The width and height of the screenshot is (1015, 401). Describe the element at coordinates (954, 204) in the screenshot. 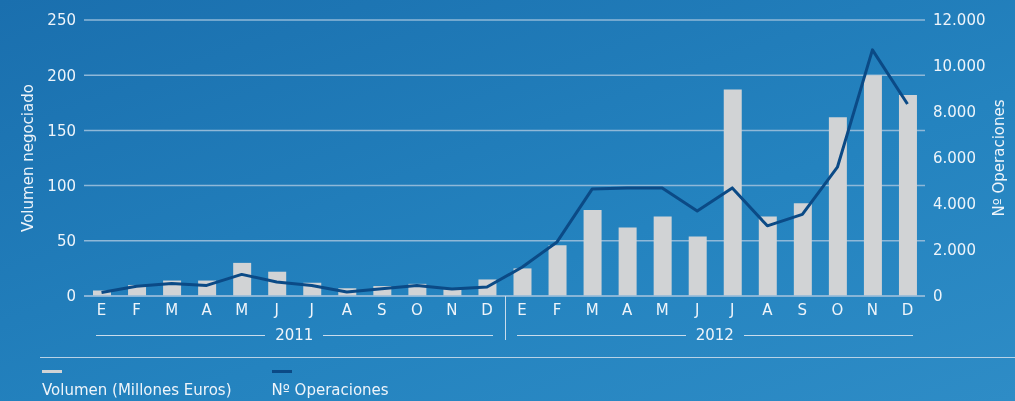

I see `y2-tick-label: 4.000` at that location.